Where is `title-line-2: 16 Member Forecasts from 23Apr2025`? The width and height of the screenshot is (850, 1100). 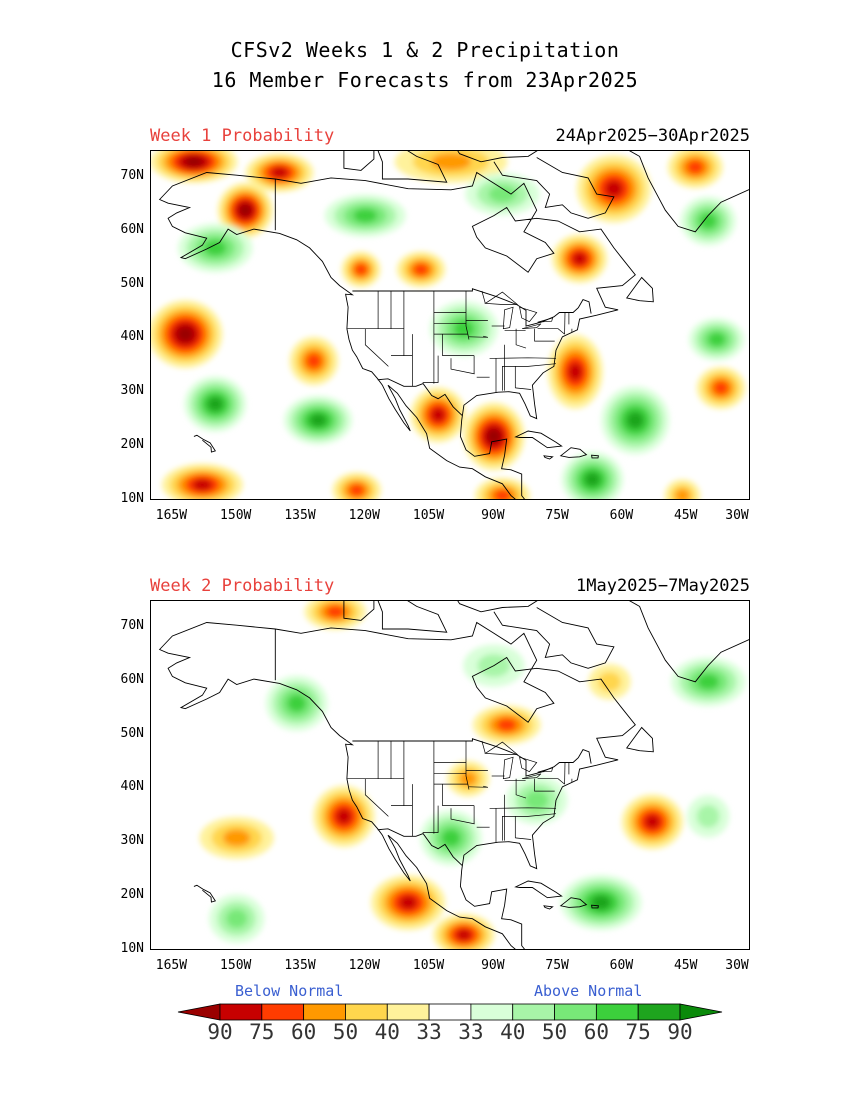 title-line-2: 16 Member Forecasts from 23Apr2025 is located at coordinates (425, 80).